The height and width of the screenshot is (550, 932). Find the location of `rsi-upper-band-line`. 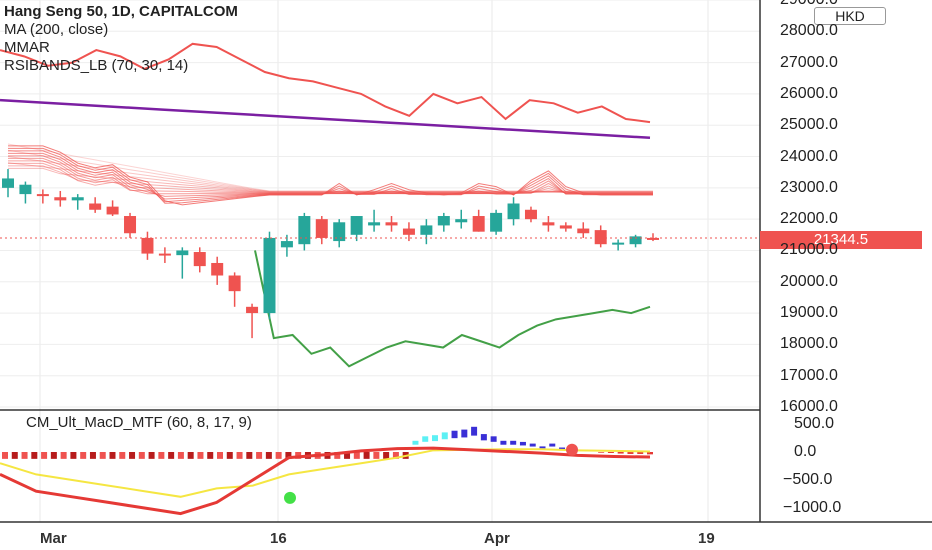

rsi-upper-band-line is located at coordinates (325, 83).